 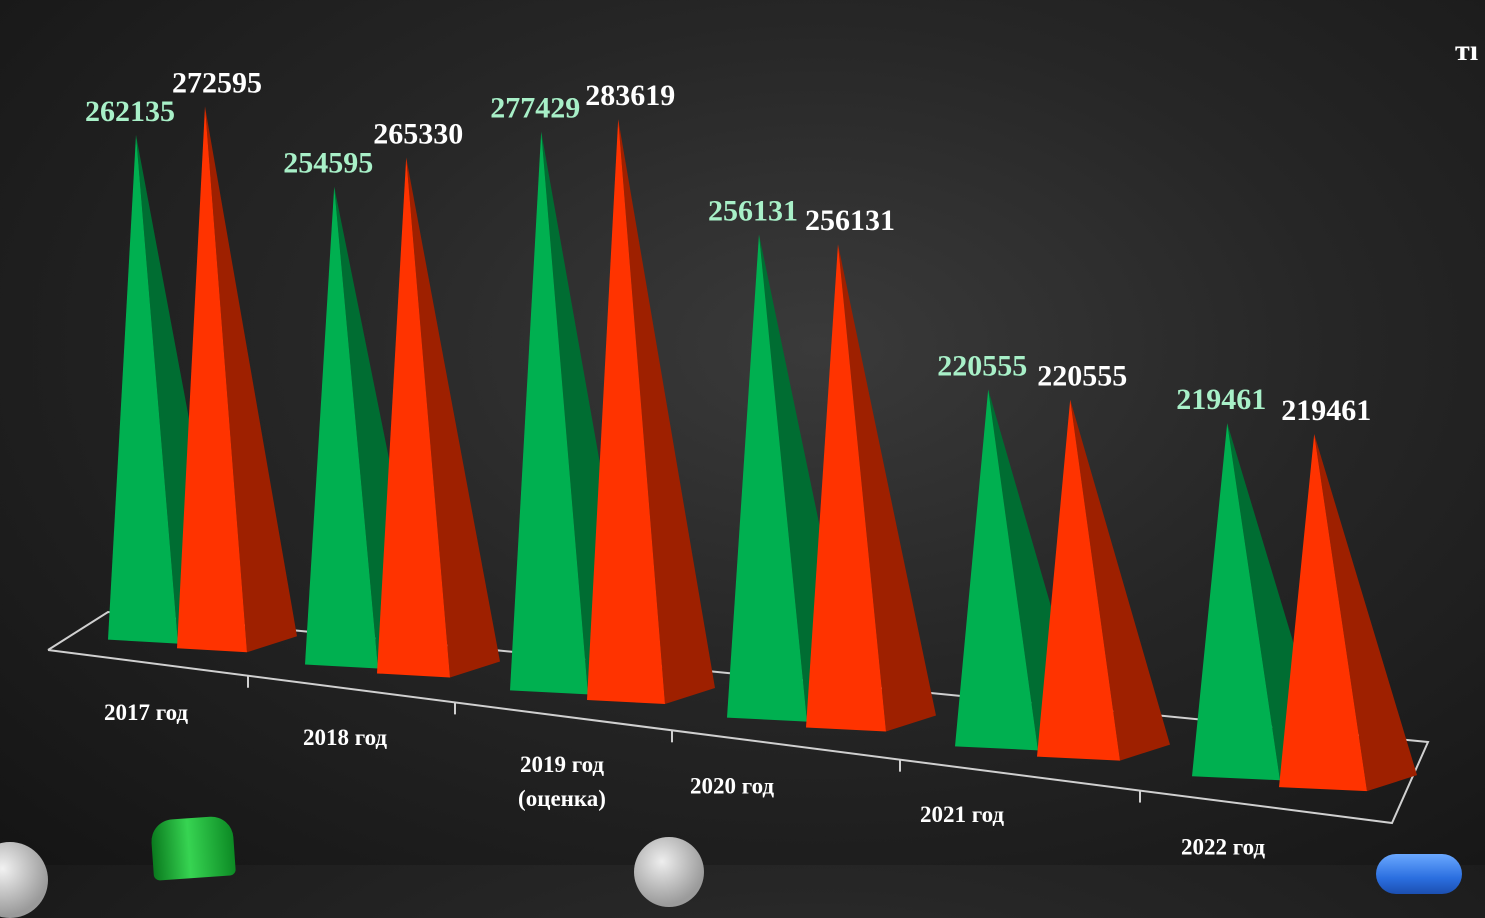 What do you see at coordinates (418, 134) in the screenshot?
I see `data-label-s2-2: 265330` at bounding box center [418, 134].